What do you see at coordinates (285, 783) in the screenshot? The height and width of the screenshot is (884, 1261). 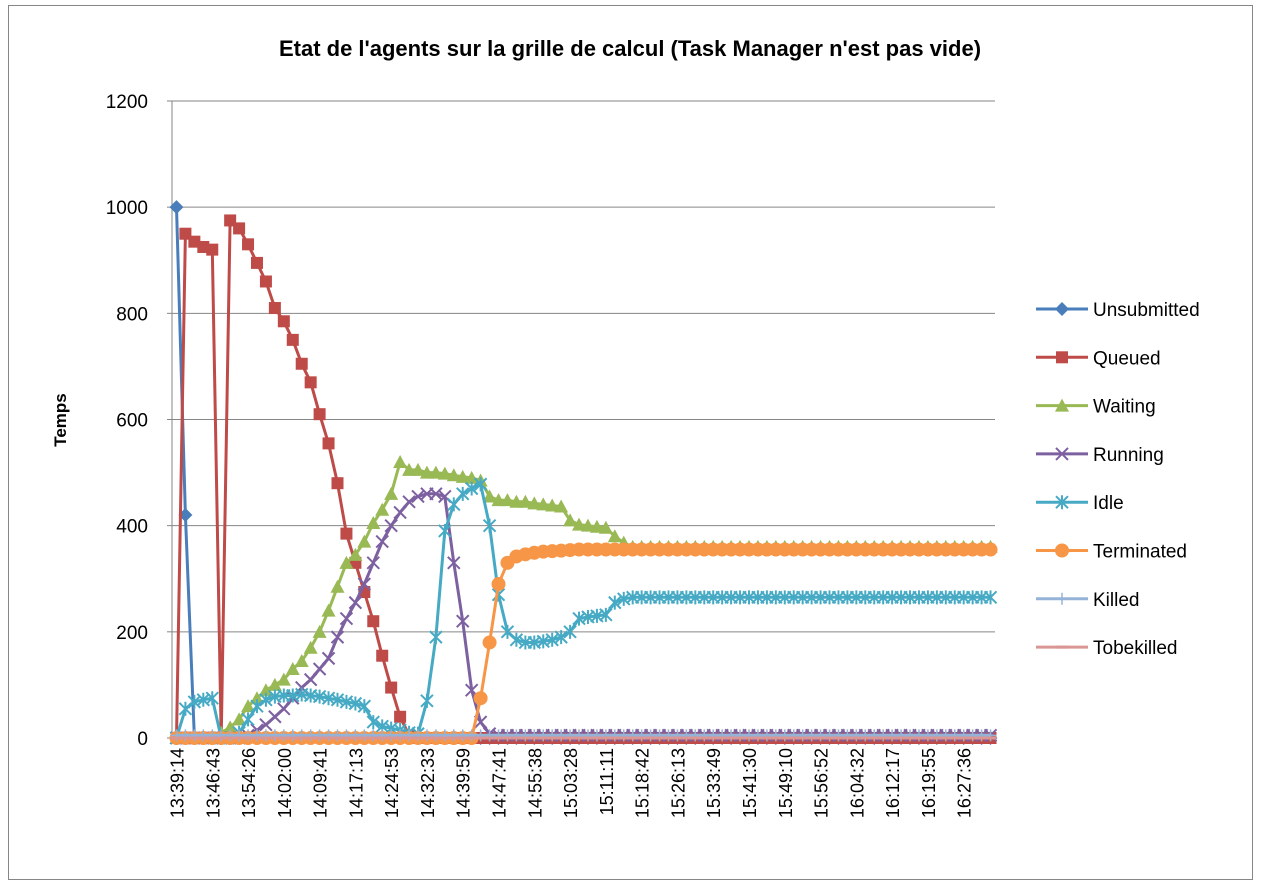 I see `x-tick-label: 14:02:00` at bounding box center [285, 783].